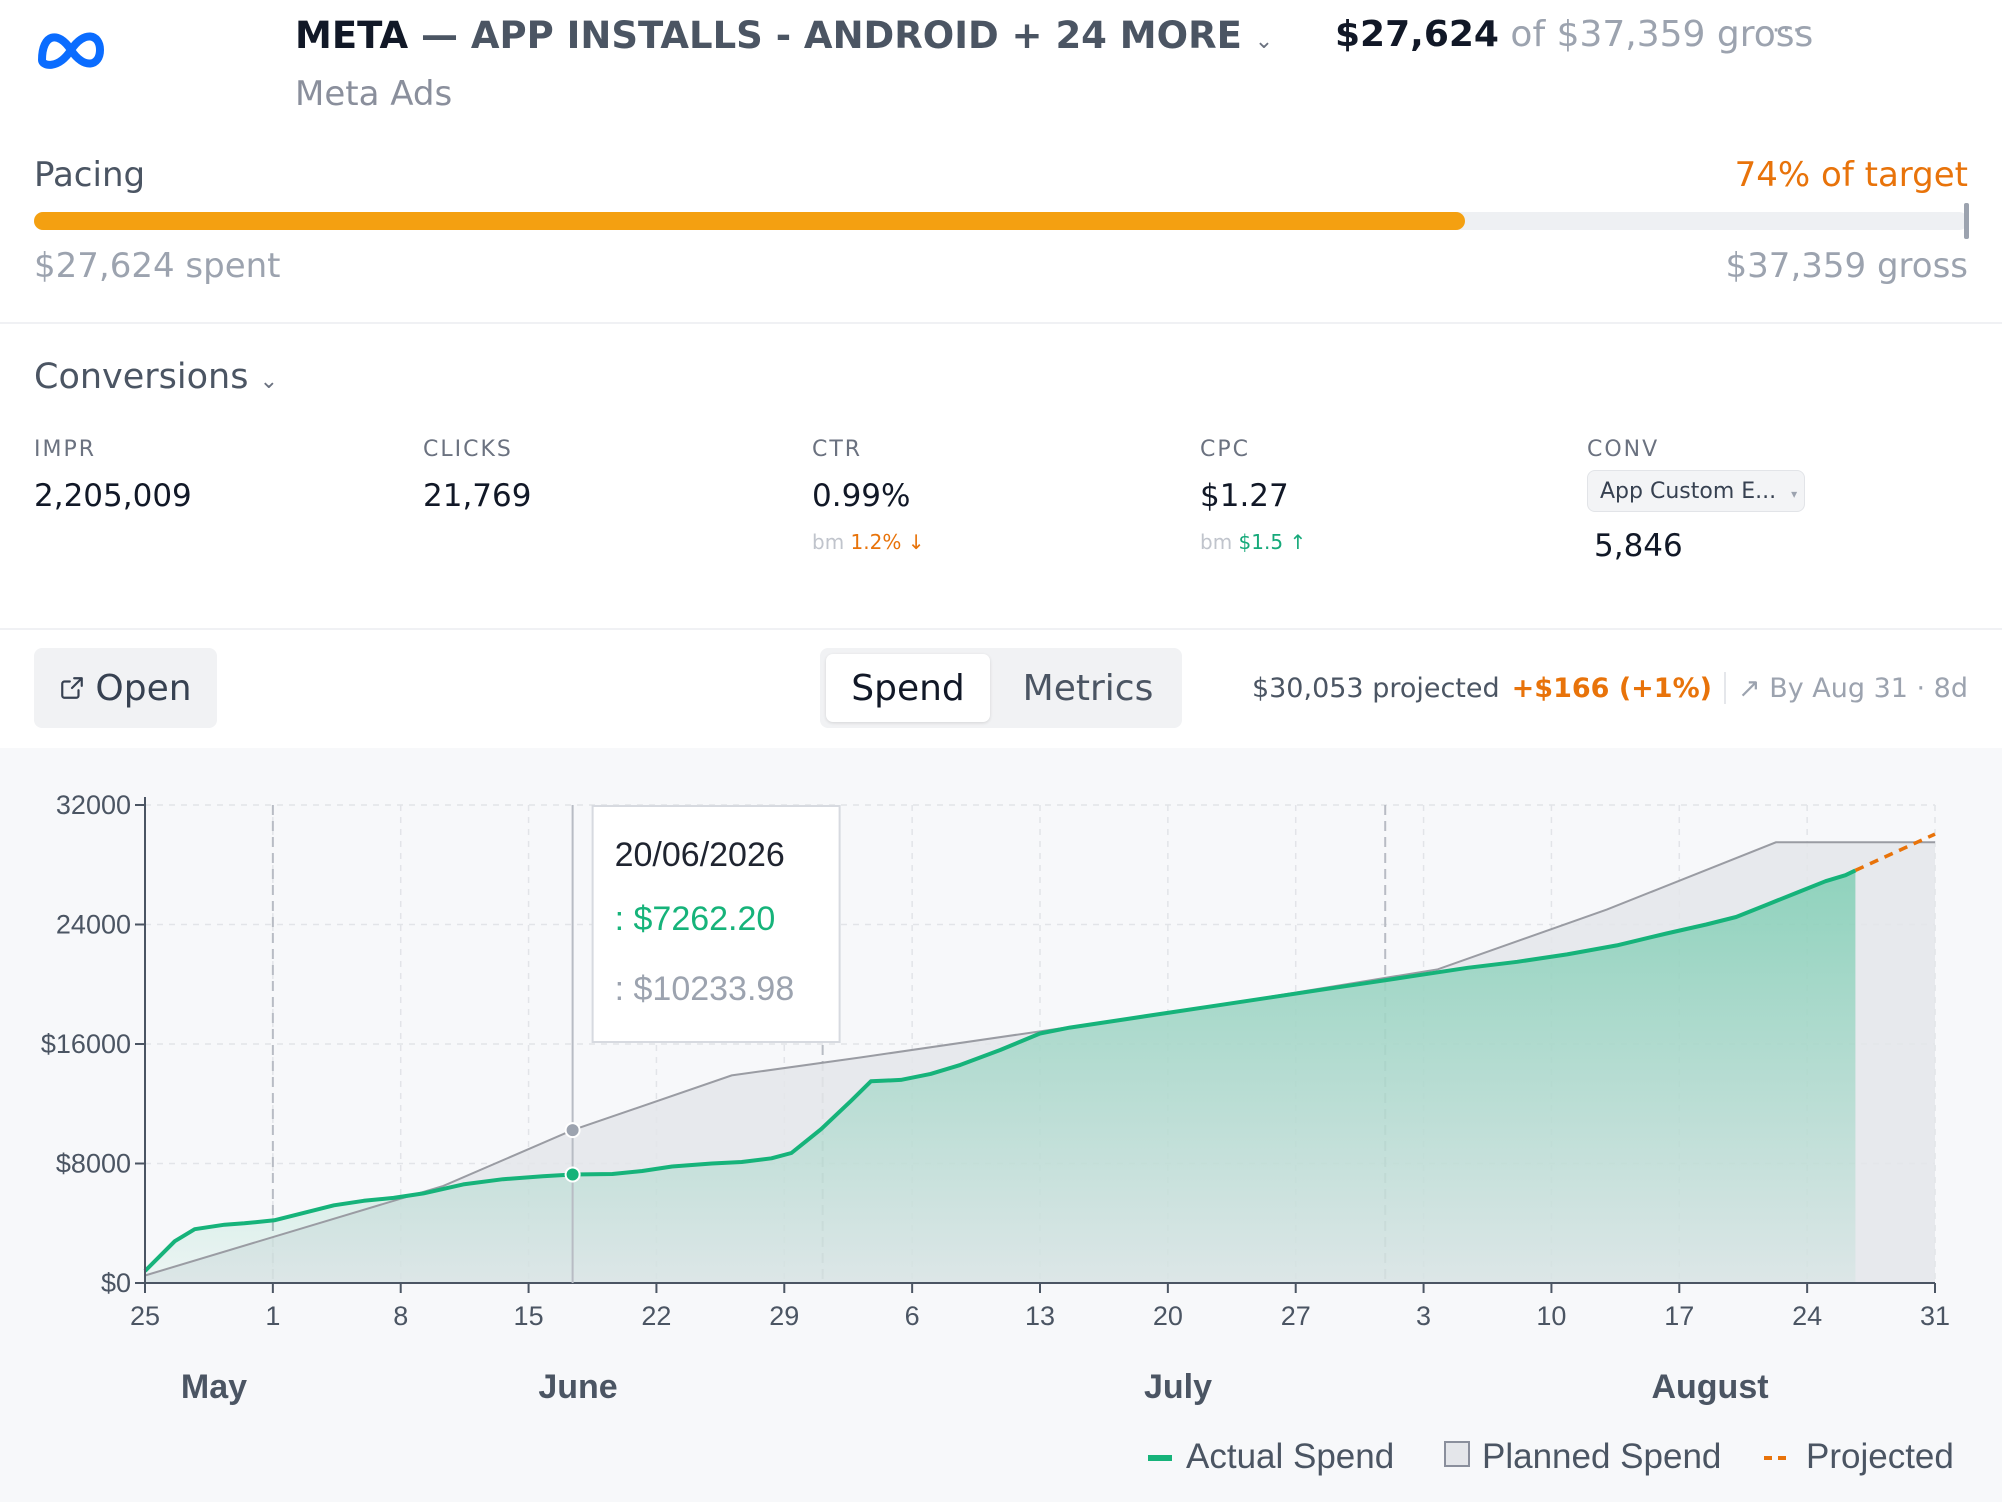  What do you see at coordinates (1880, 1456) in the screenshot?
I see `legend-projected-label: Projected` at bounding box center [1880, 1456].